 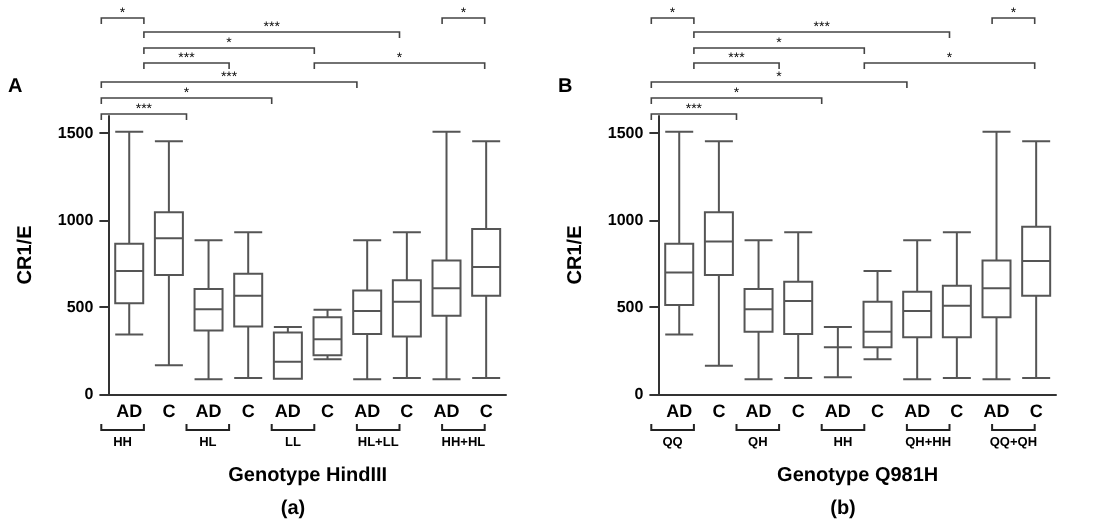 I want to click on text: (b), so click(x=843, y=509).